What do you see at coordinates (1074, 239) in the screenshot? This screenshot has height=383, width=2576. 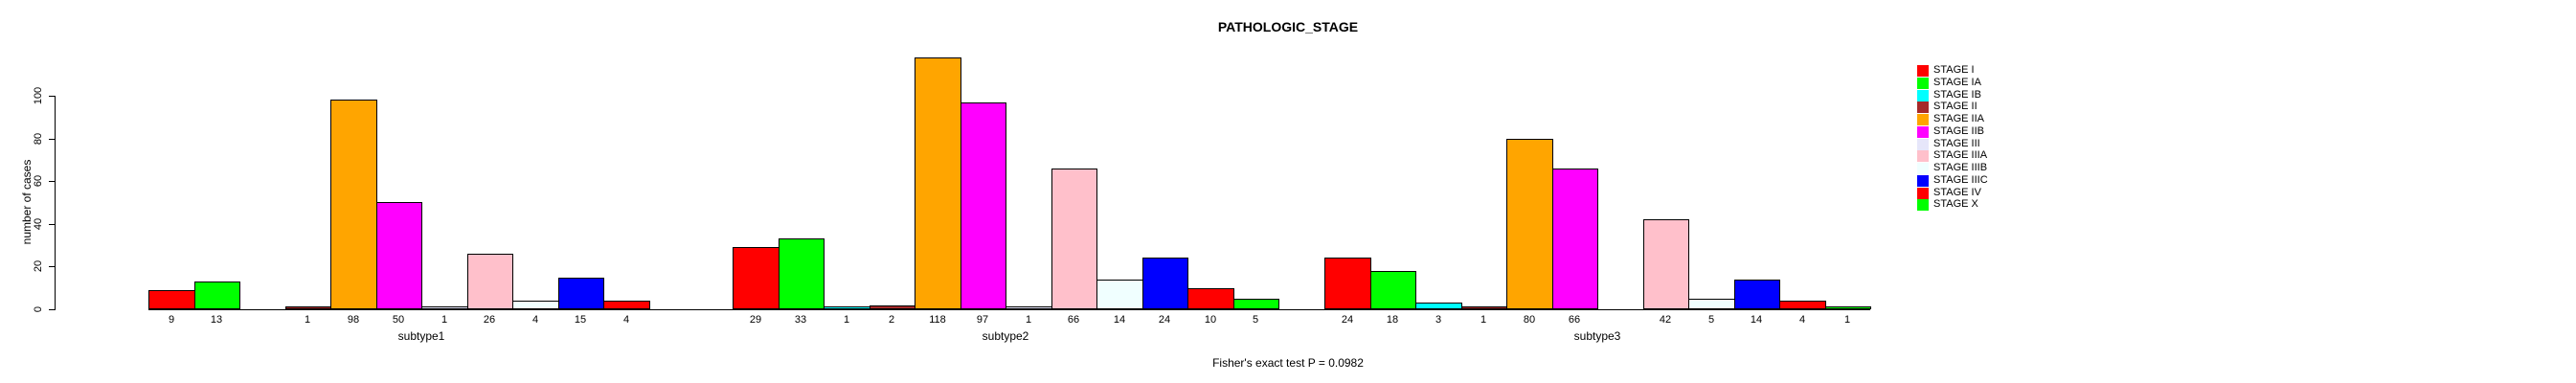 I see `bar-stage-iiia-subtype2` at bounding box center [1074, 239].